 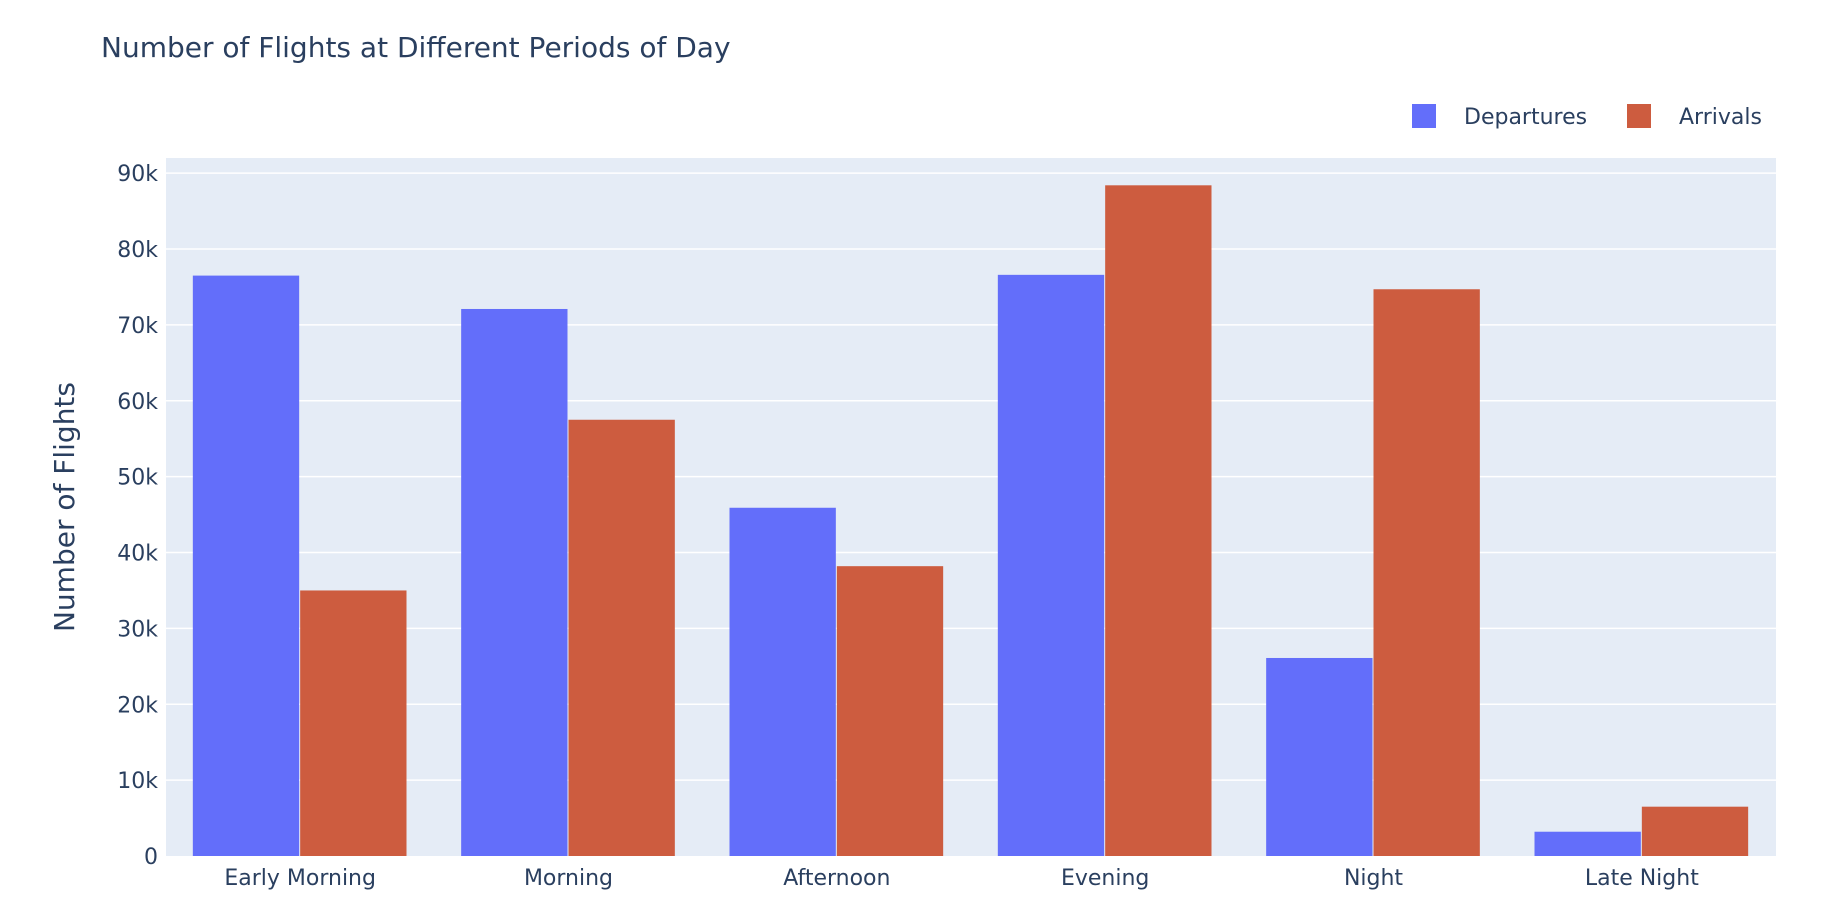 What do you see at coordinates (782, 681) in the screenshot?
I see `bar-departures-afternoon` at bounding box center [782, 681].